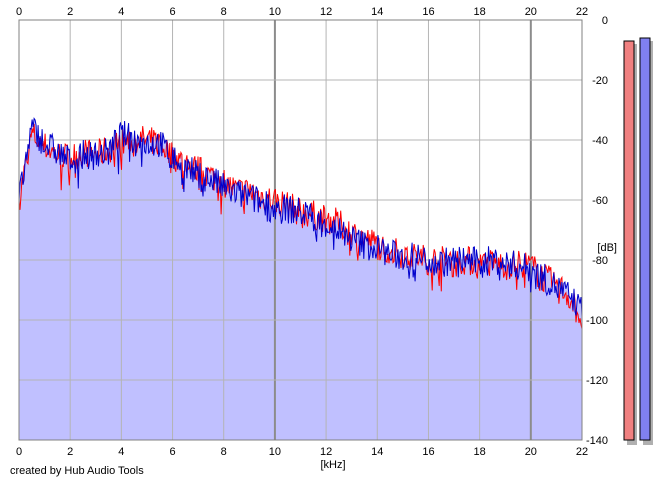 The width and height of the screenshot is (664, 481). Describe the element at coordinates (582, 12) in the screenshot. I see `x-tick-label-top-22: 22` at that location.